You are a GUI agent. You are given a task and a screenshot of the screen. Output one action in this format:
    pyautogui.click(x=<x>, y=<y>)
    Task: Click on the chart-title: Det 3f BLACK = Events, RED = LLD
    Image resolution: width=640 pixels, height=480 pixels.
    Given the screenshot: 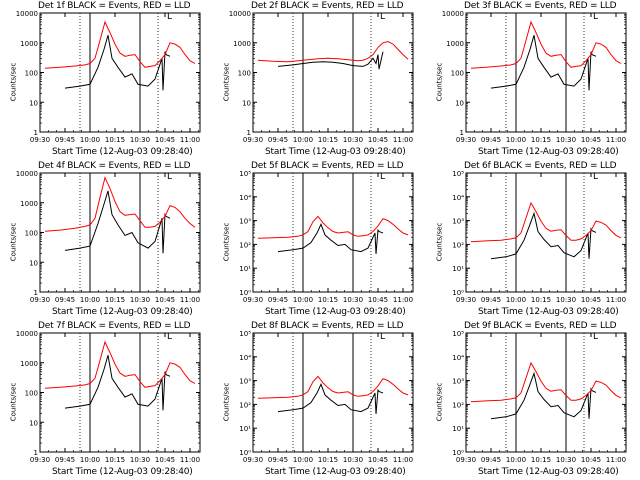 What is the action you would take?
    pyautogui.click(x=540, y=6)
    